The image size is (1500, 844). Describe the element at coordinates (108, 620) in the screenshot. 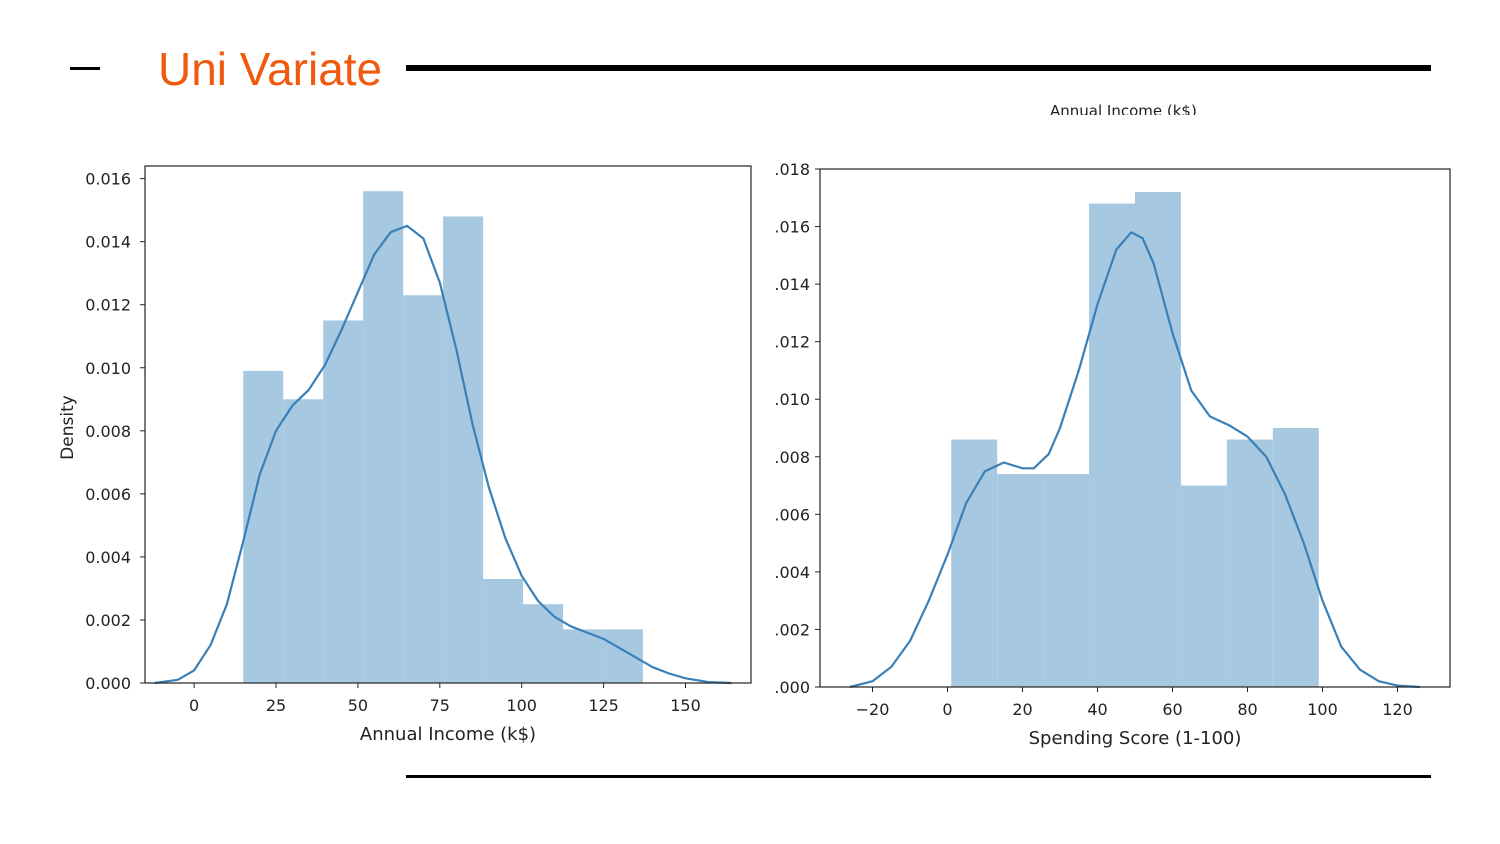

I see `y-tick-label: 0.002` at that location.